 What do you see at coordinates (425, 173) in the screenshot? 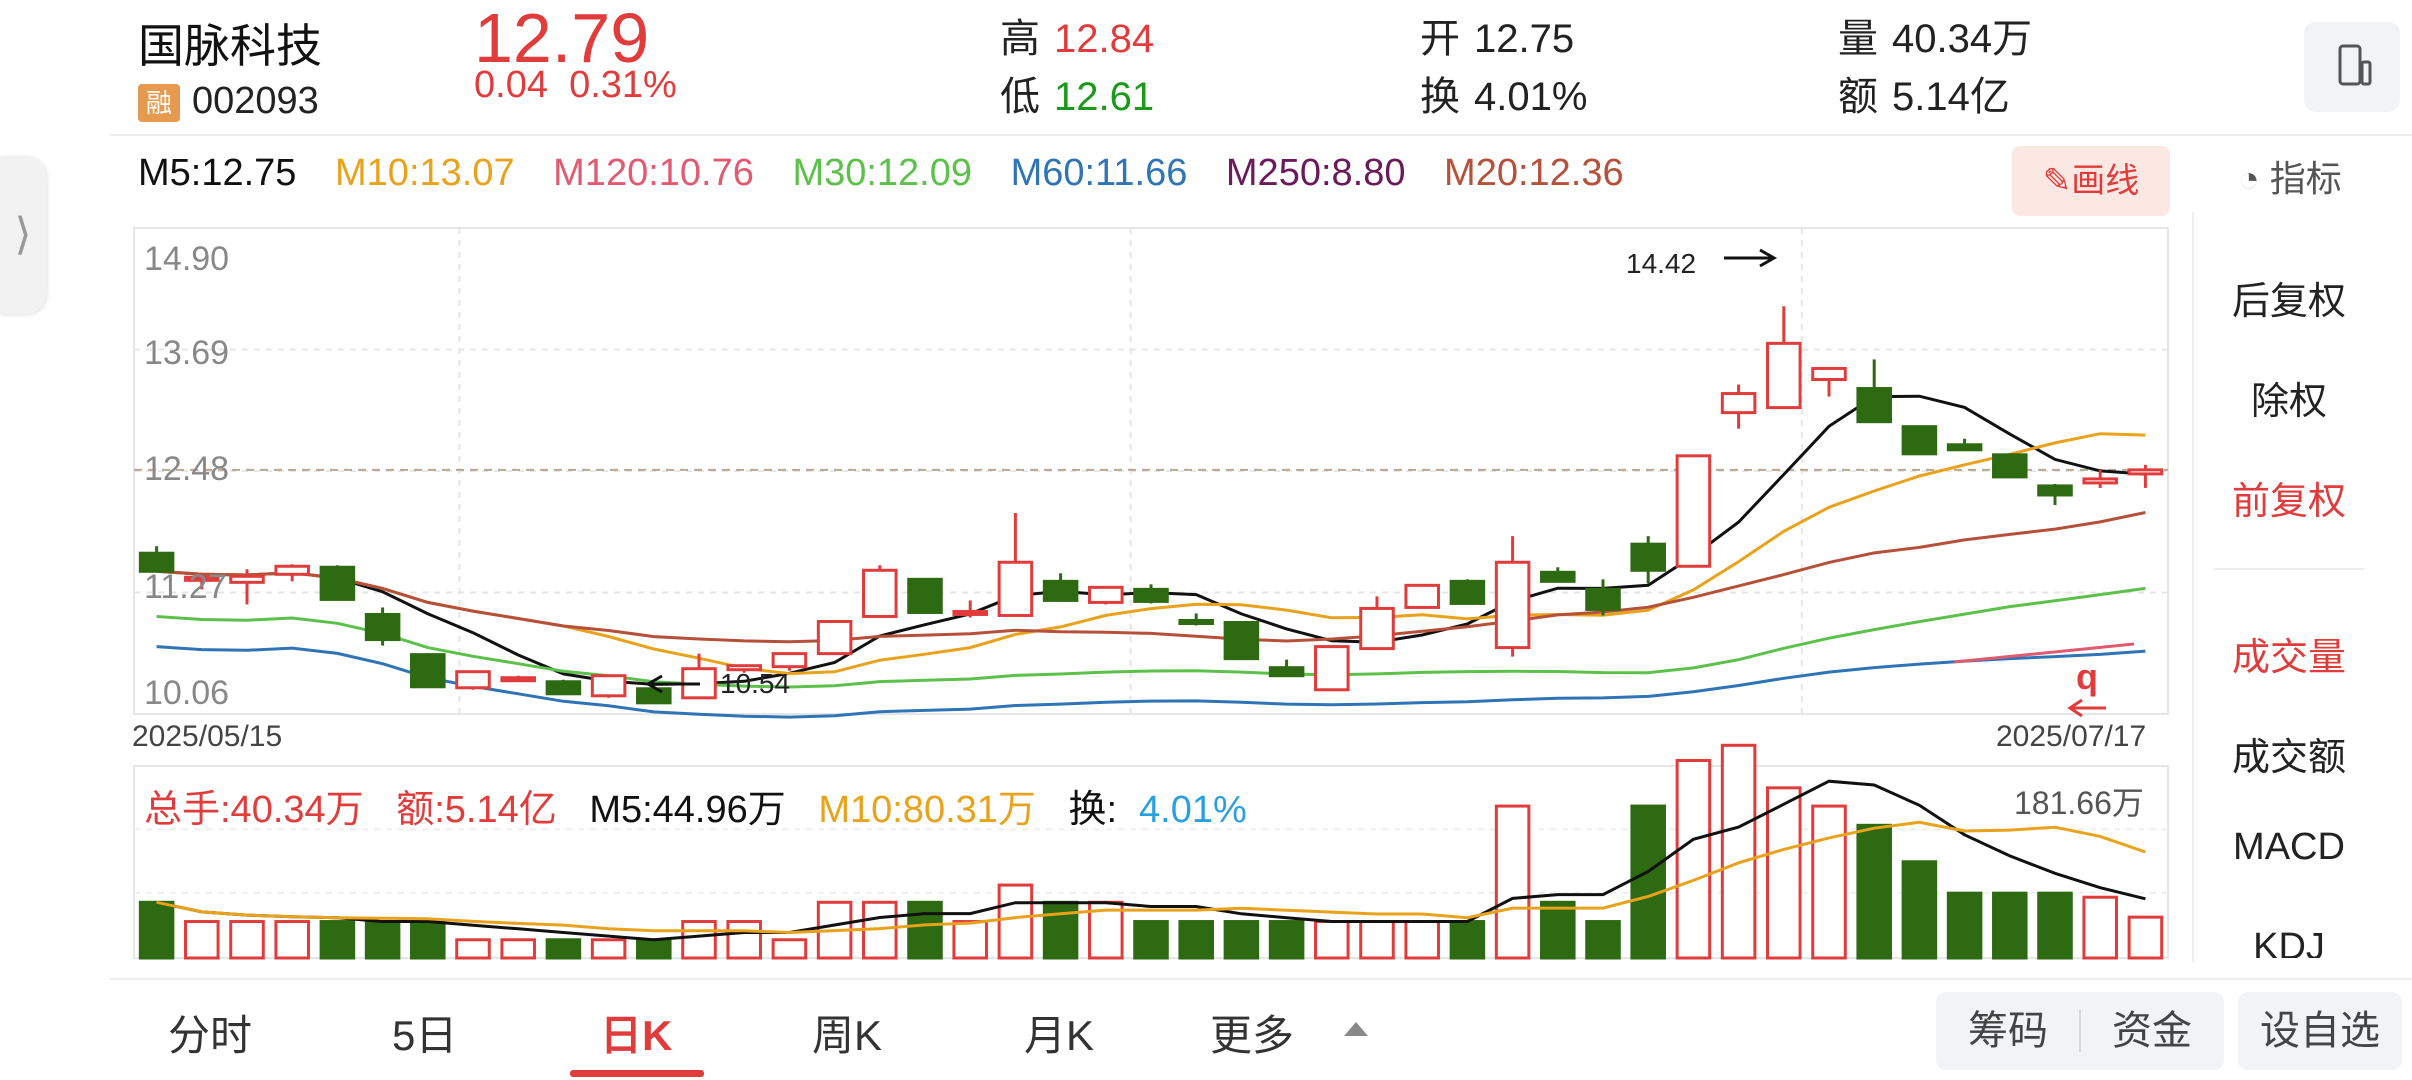
I see `ma10-value: M10:13.07` at bounding box center [425, 173].